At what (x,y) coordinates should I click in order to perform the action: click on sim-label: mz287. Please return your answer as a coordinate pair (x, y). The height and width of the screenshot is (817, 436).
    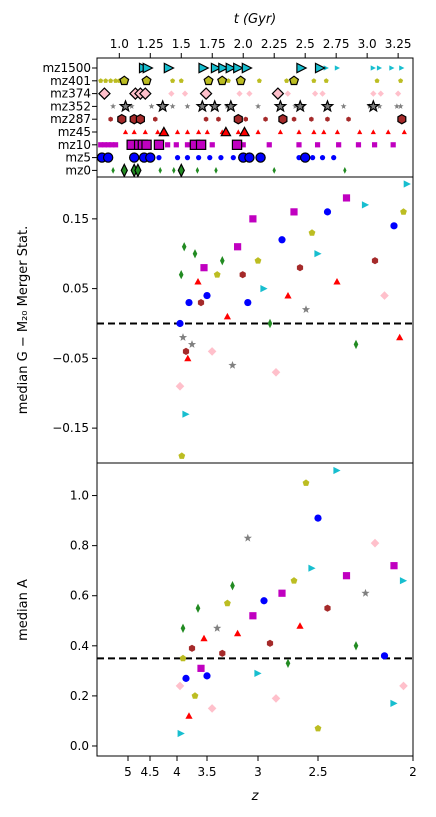
    Looking at the image, I should click on (70, 119).